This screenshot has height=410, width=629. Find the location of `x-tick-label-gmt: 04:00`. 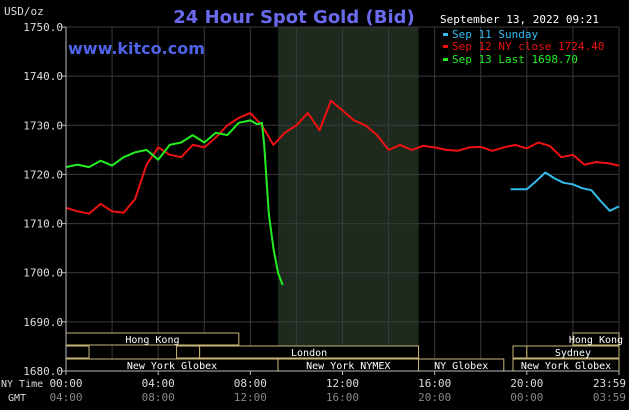

x-tick-label-gmt: 04:00 is located at coordinates (65, 397).